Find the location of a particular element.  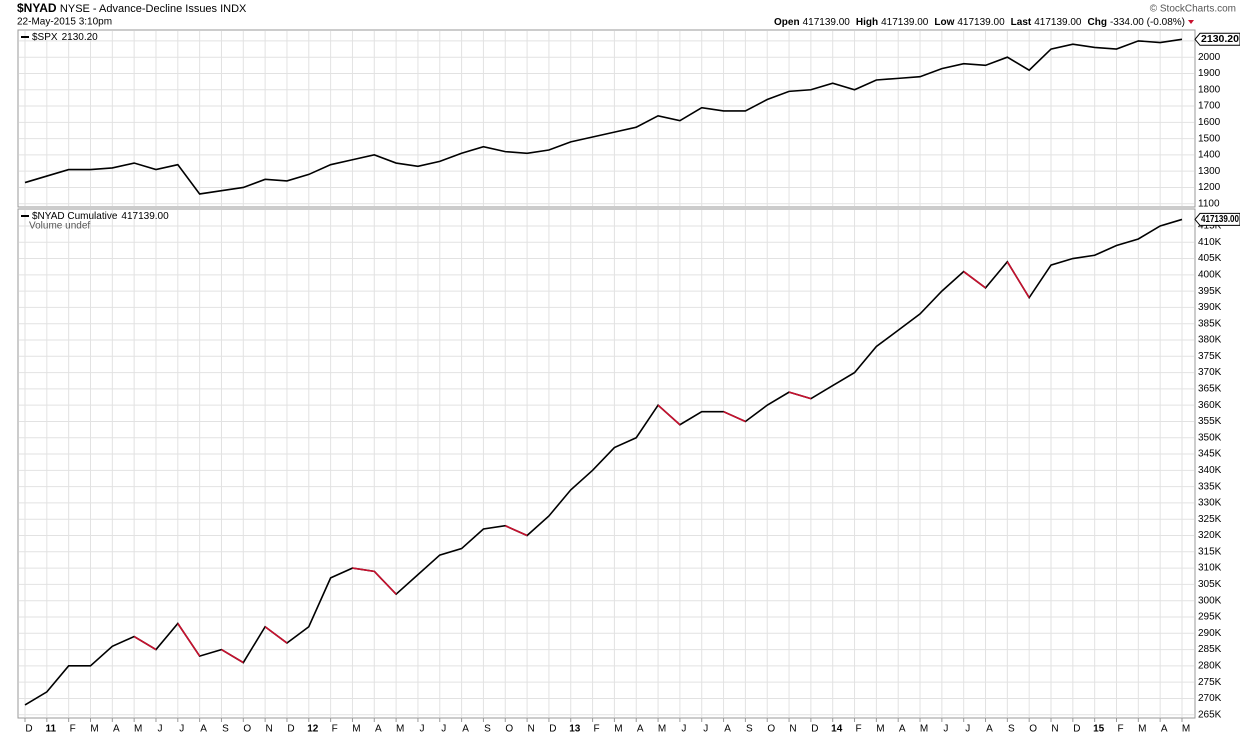

y-tick-label: 1800 is located at coordinates (1209, 89).